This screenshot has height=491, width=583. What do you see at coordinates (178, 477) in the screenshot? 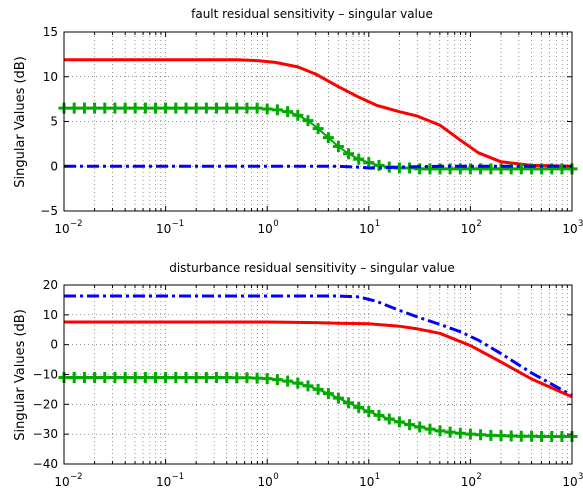
I see `x-tick-exponent: −1` at bounding box center [178, 477].